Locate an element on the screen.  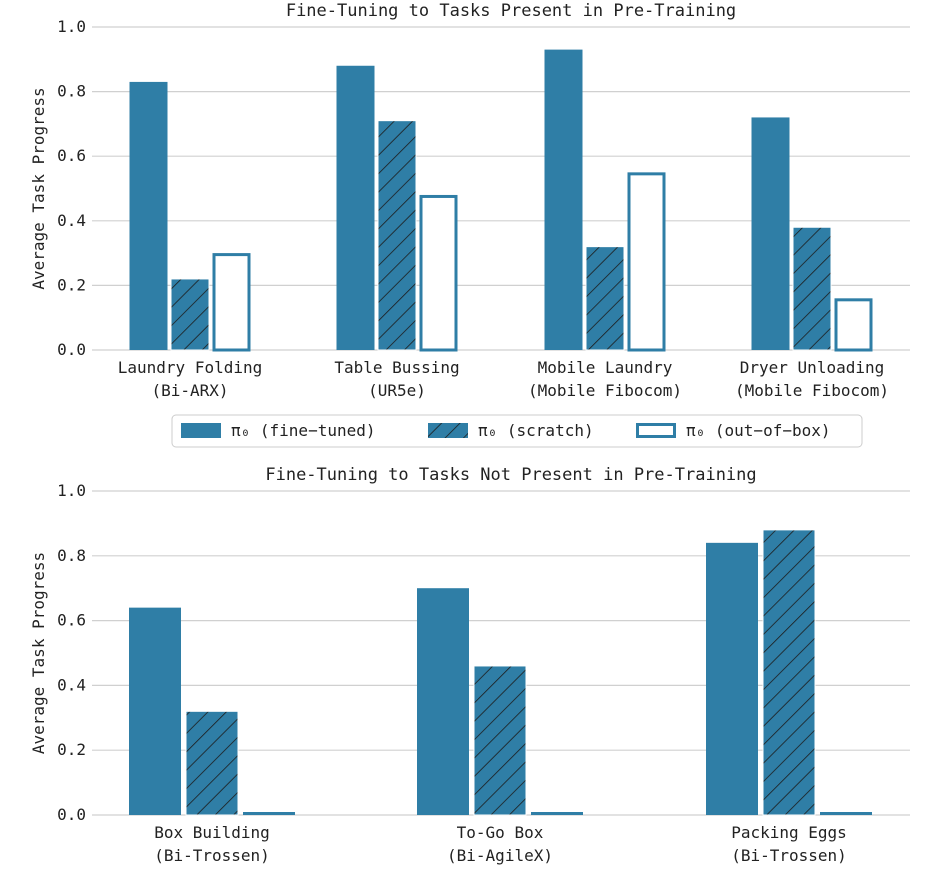
x-category-label: Dryer Unloading is located at coordinates (812, 367).